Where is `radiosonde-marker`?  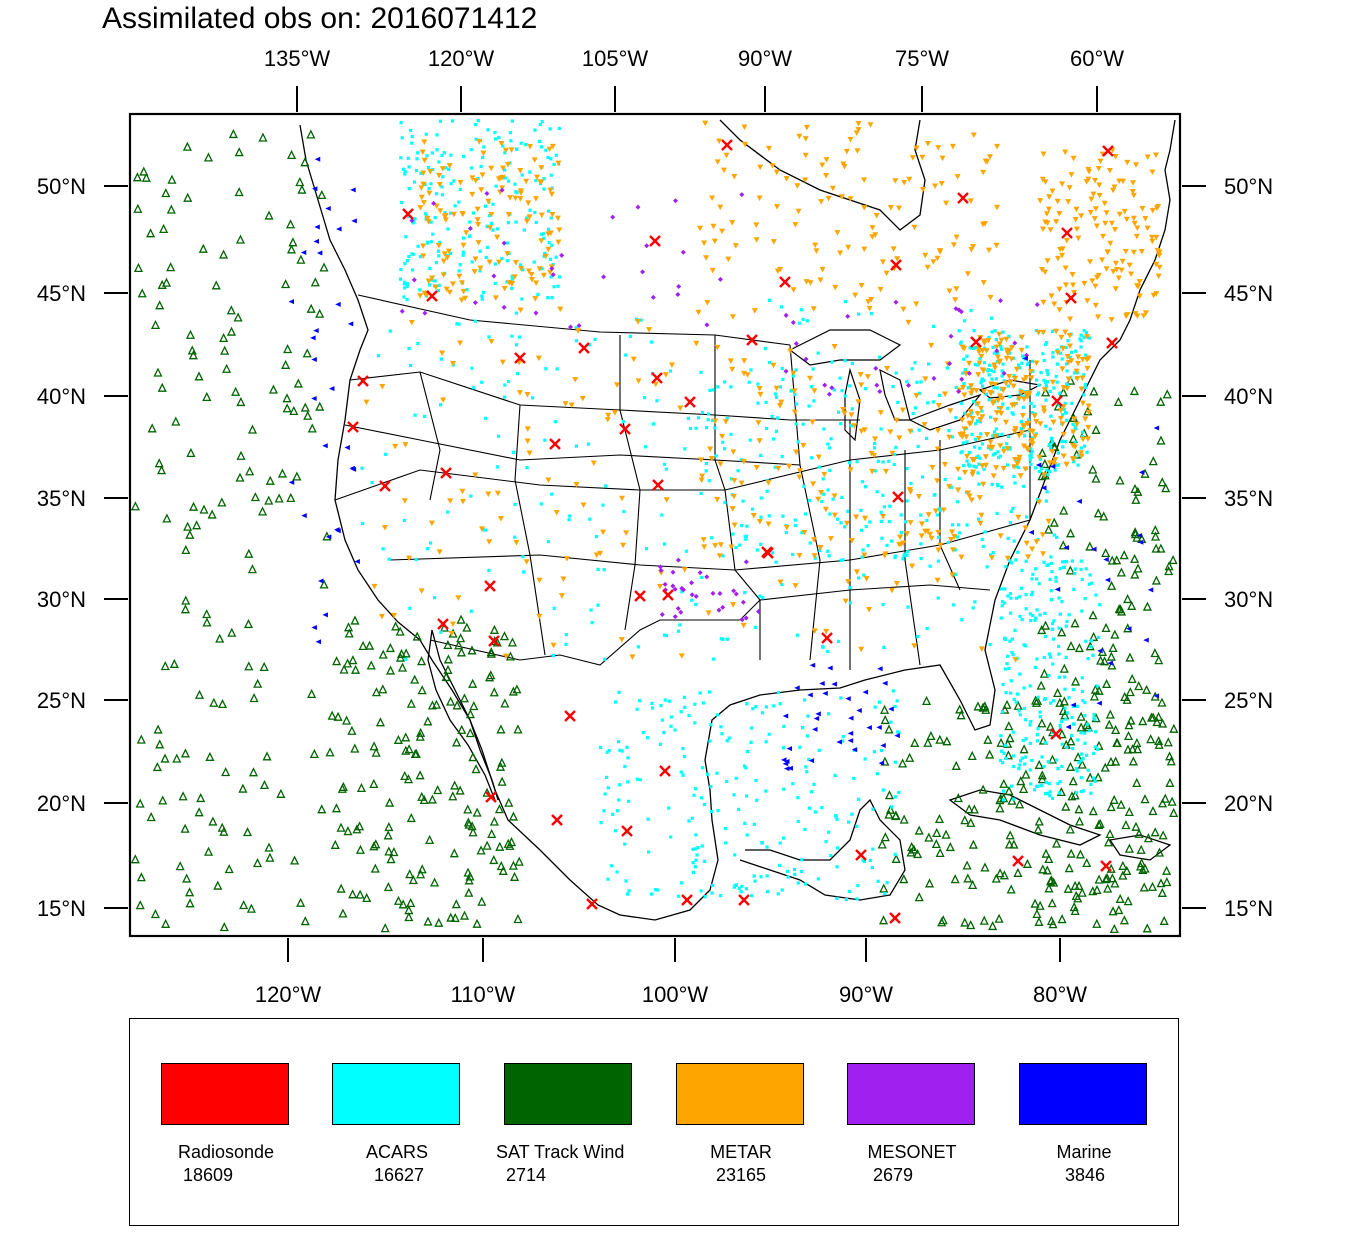
radiosonde-marker is located at coordinates (1112, 343).